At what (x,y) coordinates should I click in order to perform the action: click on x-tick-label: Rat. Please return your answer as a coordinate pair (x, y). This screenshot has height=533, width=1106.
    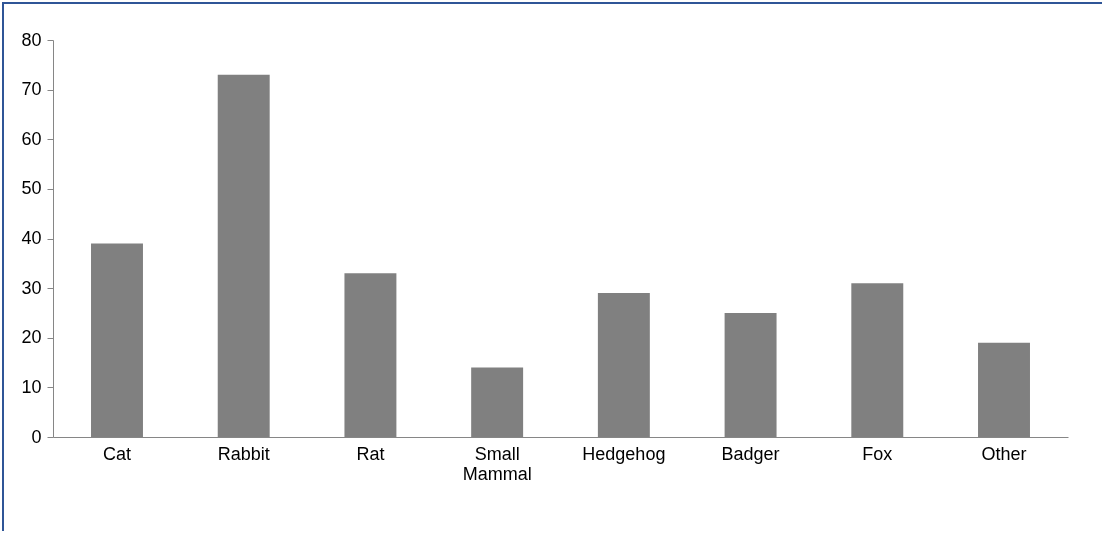
    Looking at the image, I should click on (370, 453).